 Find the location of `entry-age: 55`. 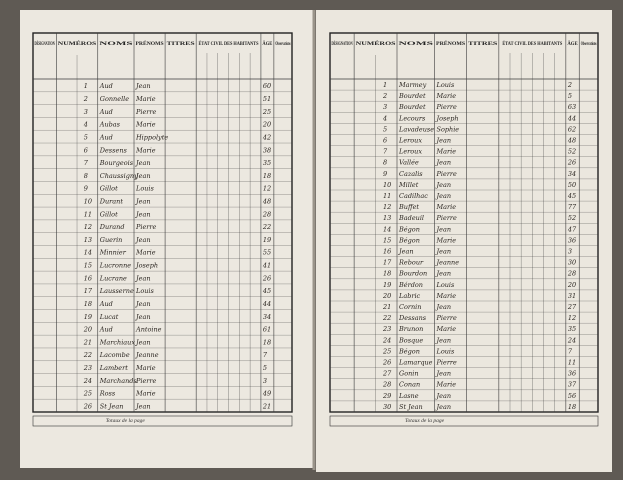

entry-age: 55 is located at coordinates (267, 253).